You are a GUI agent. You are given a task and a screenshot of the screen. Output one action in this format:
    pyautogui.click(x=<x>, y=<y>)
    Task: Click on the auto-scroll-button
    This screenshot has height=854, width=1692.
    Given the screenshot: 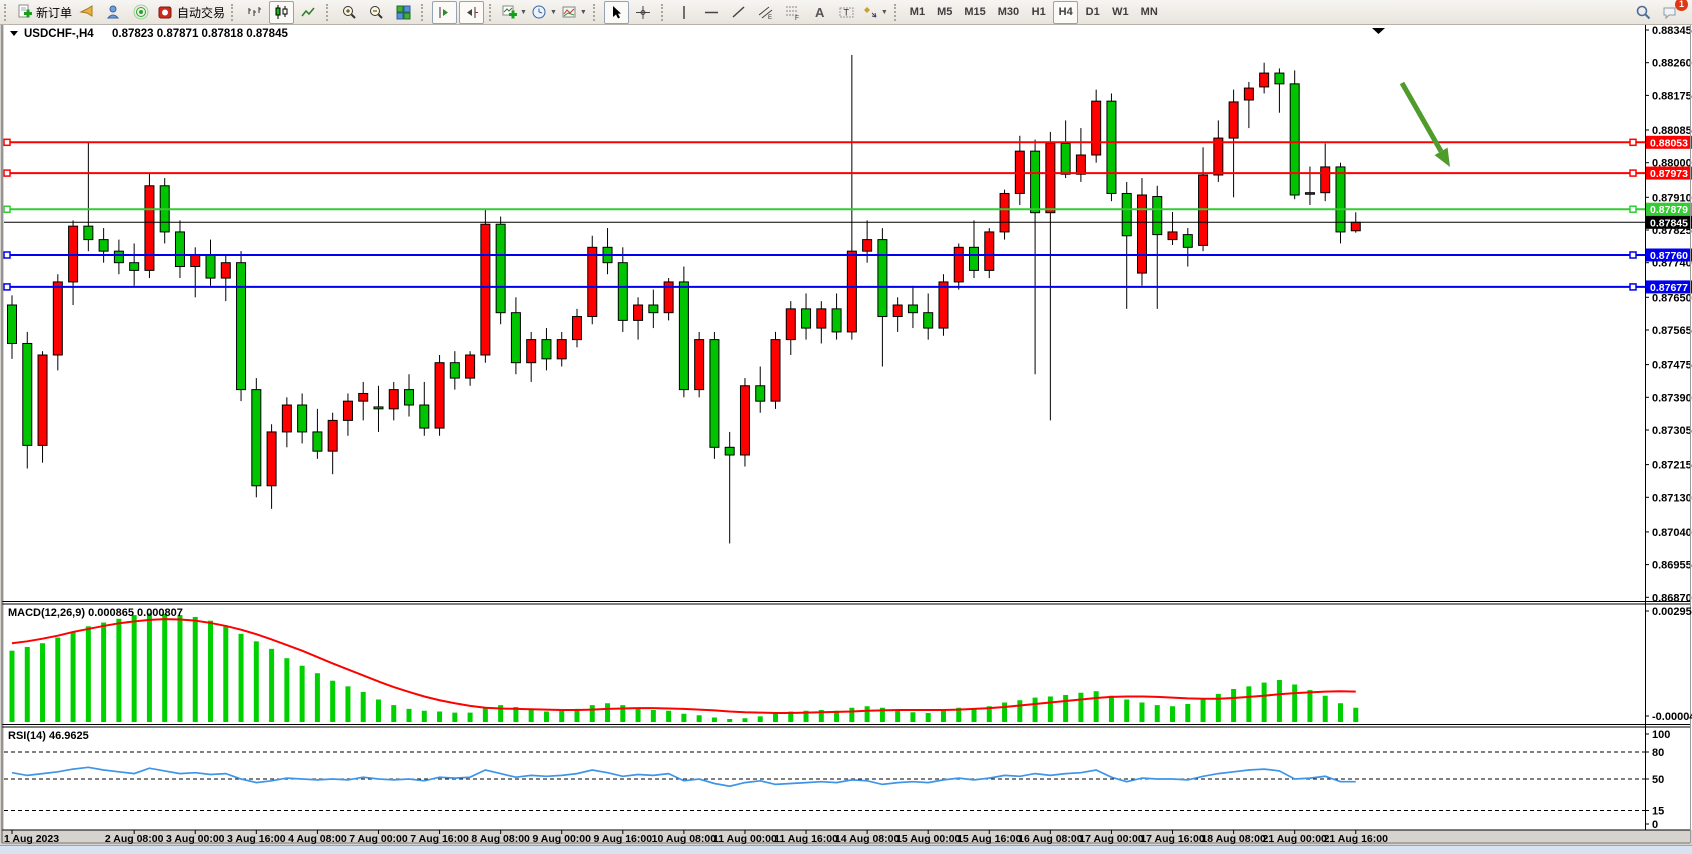 What is the action you would take?
    pyautogui.click(x=472, y=12)
    